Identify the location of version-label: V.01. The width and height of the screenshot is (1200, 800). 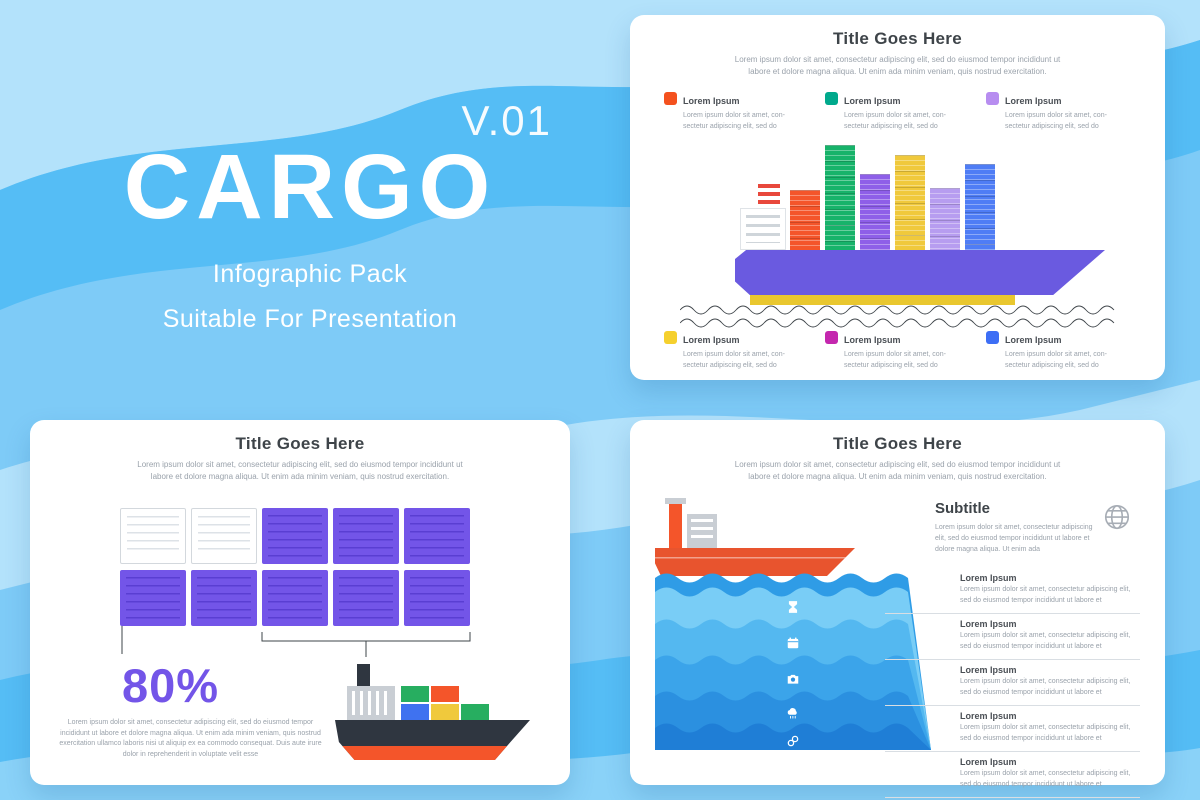
(506, 120).